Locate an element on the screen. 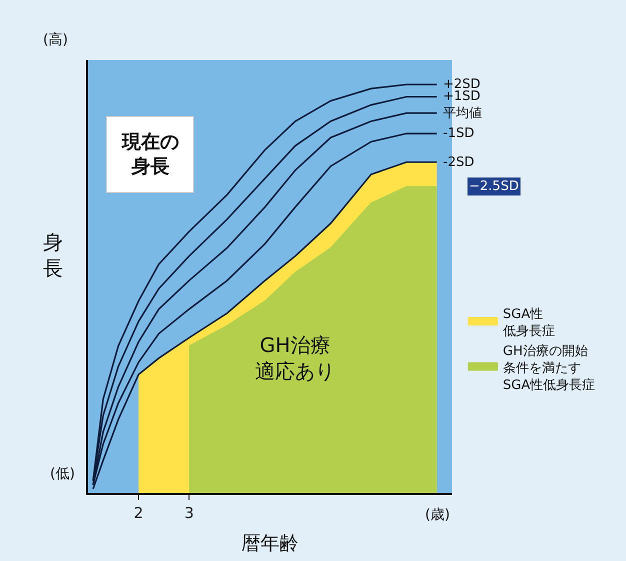 Image resolution: width=626 pixels, height=561 pixels. series-label: -1SD is located at coordinates (458, 133).